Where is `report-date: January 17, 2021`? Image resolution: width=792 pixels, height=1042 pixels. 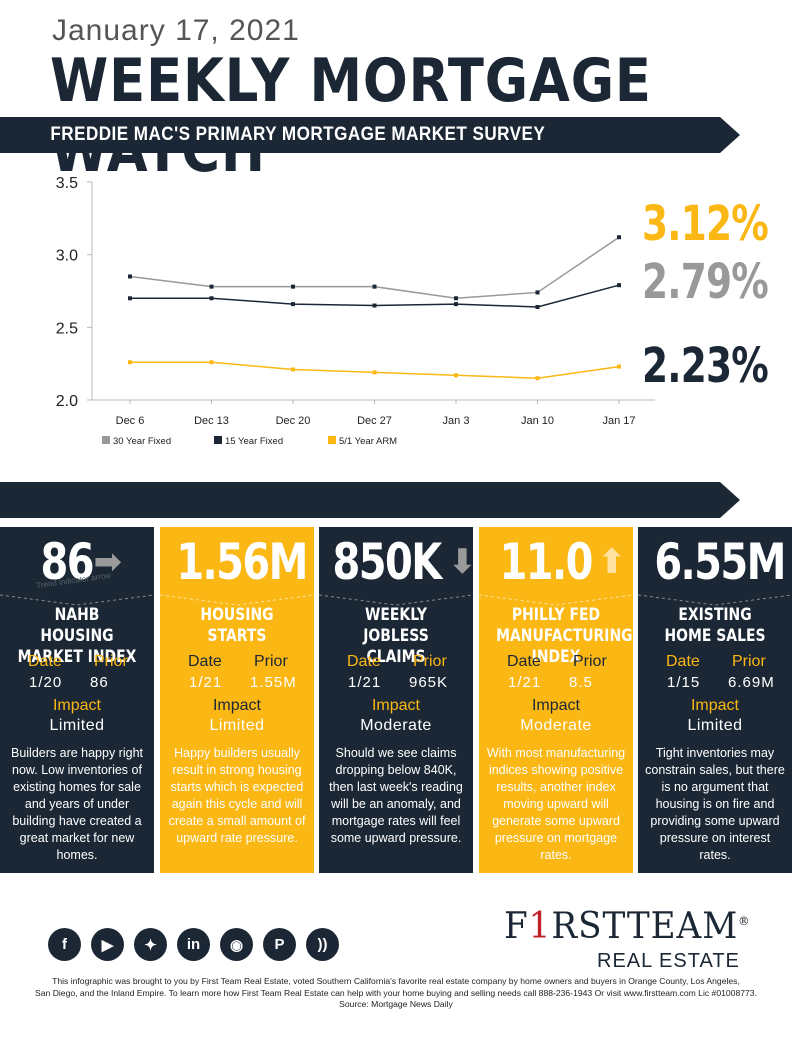 report-date: January 17, 2021 is located at coordinates (176, 30).